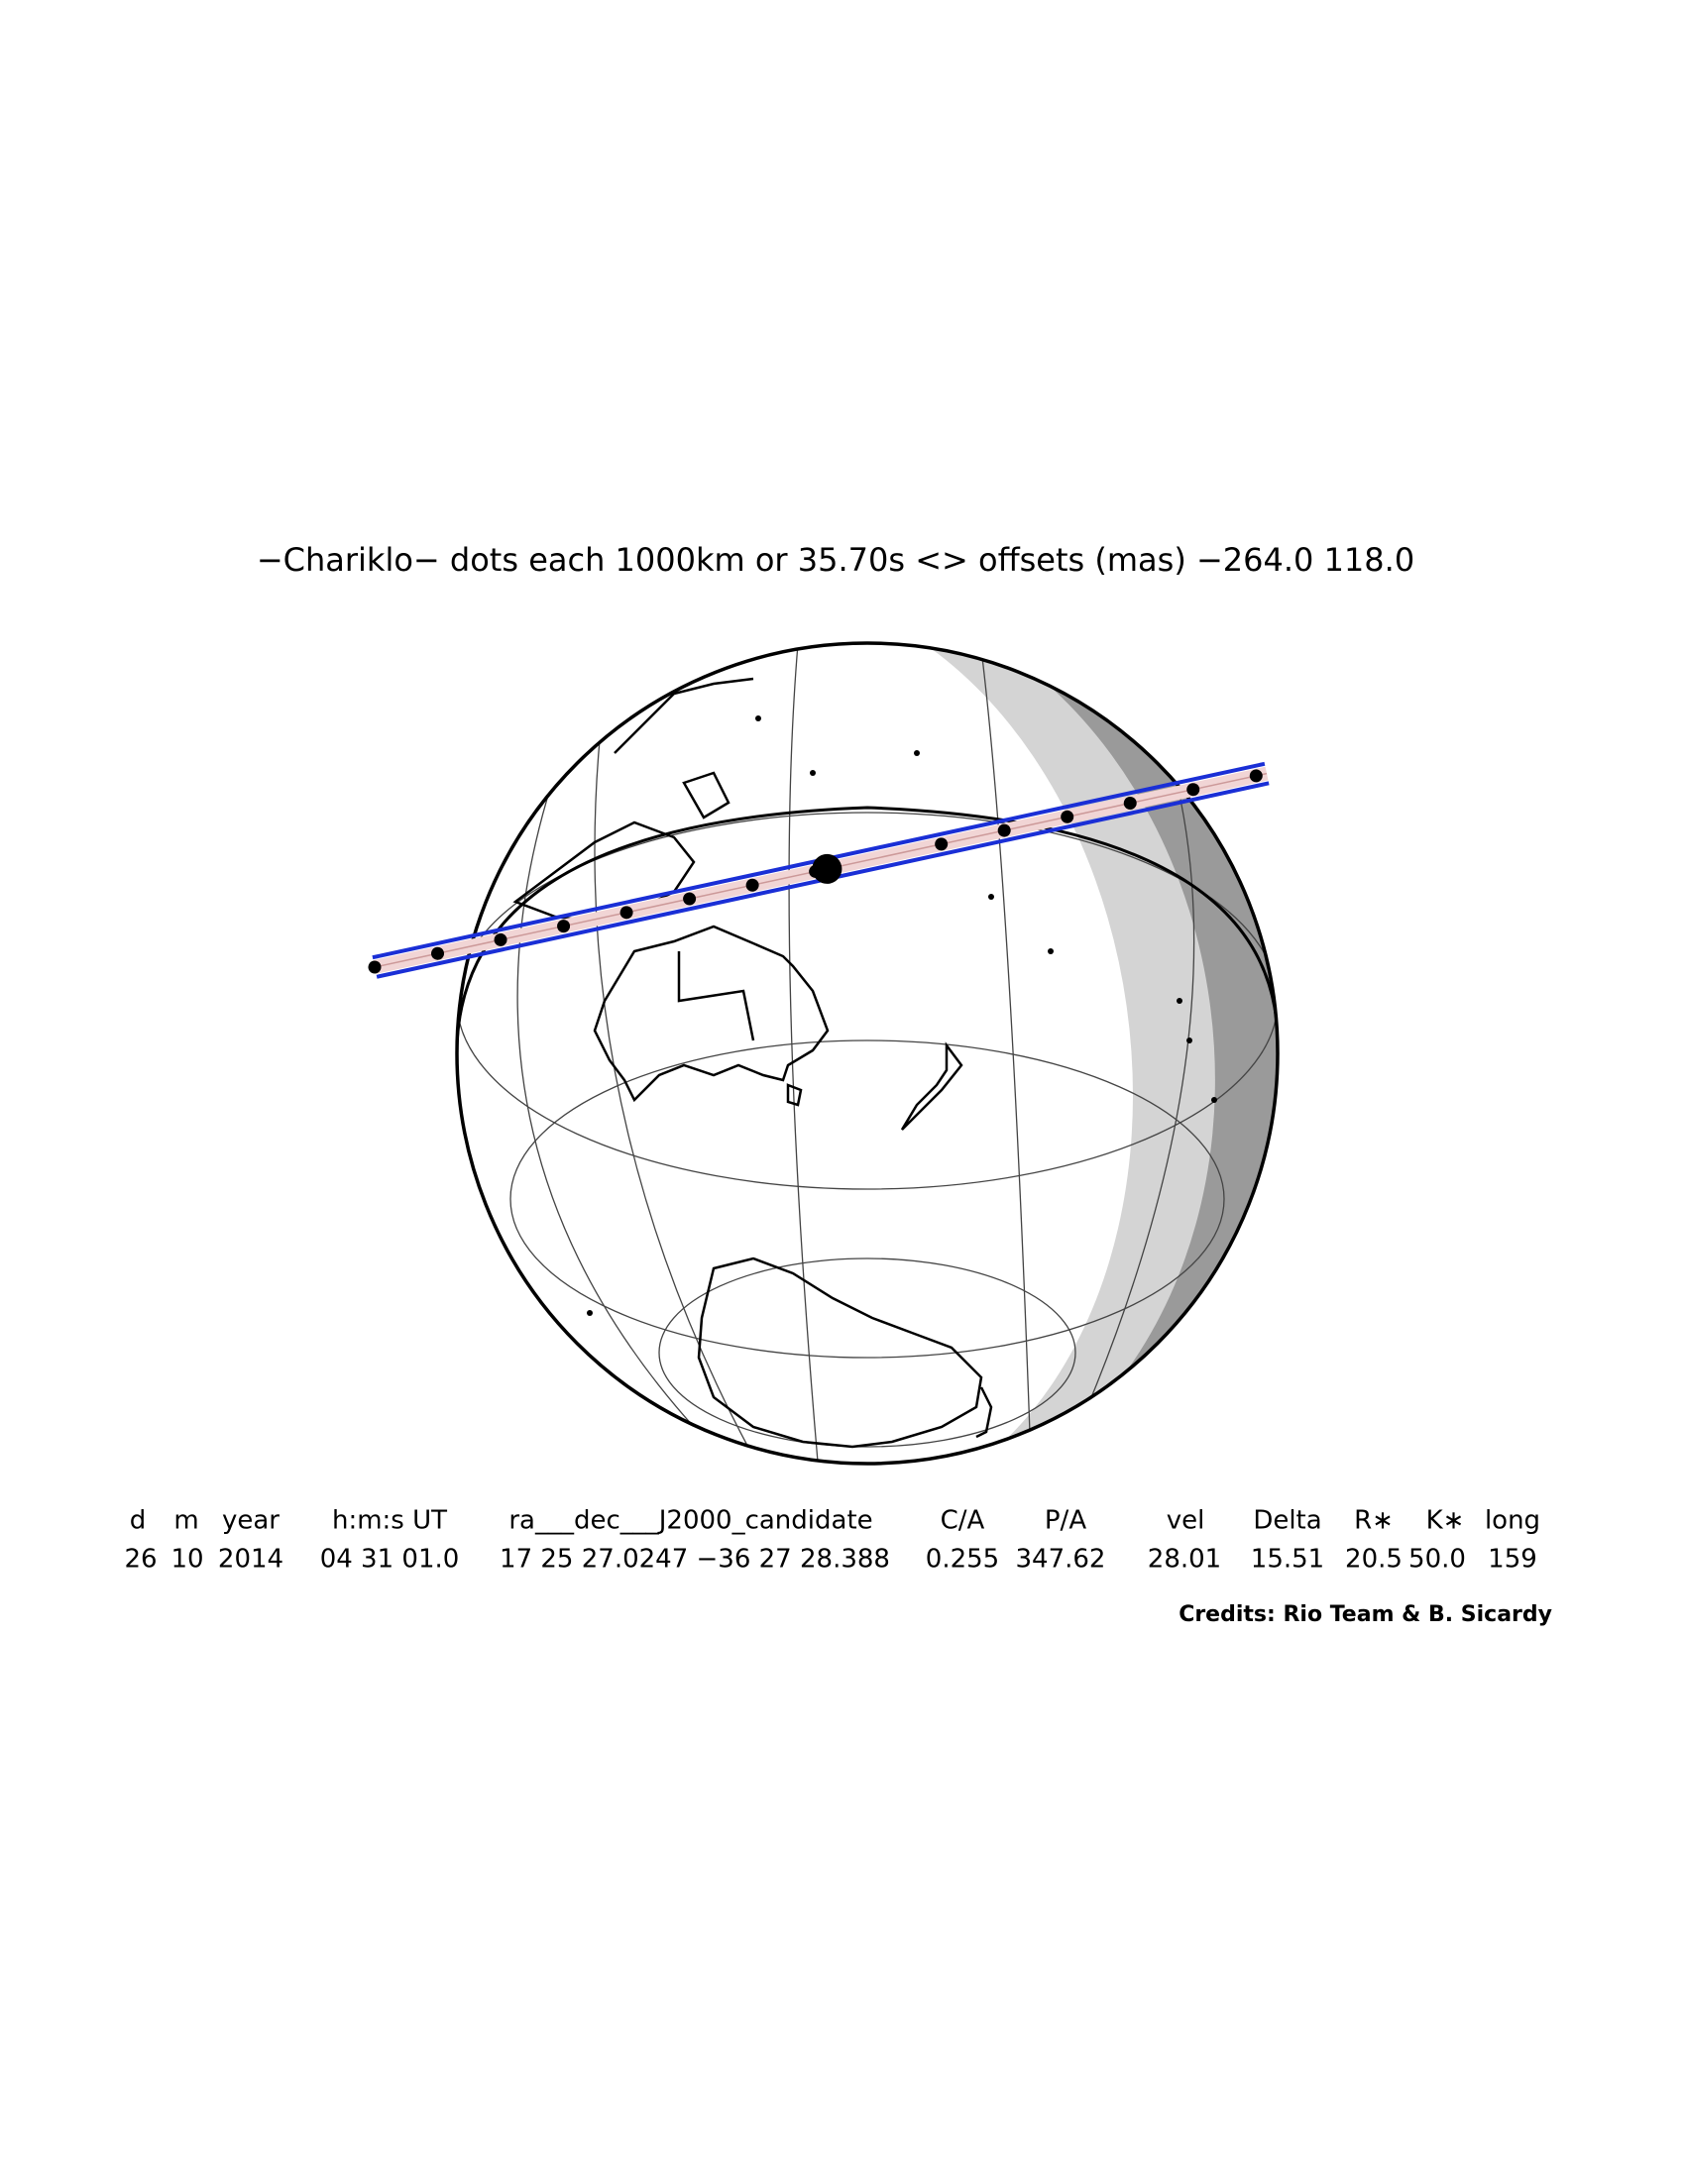 The height and width of the screenshot is (2184, 1685). Describe the element at coordinates (251, 1521) in the screenshot. I see `table-header: year` at that location.